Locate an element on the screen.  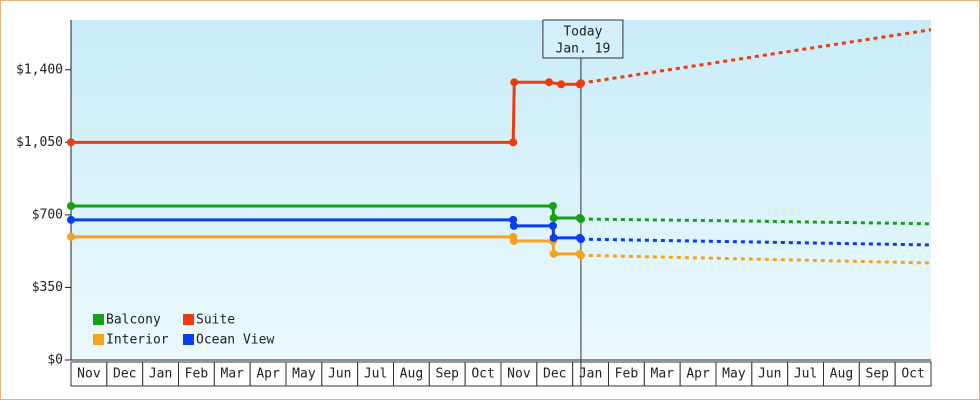
legend-label: Balcony is located at coordinates (133, 320).